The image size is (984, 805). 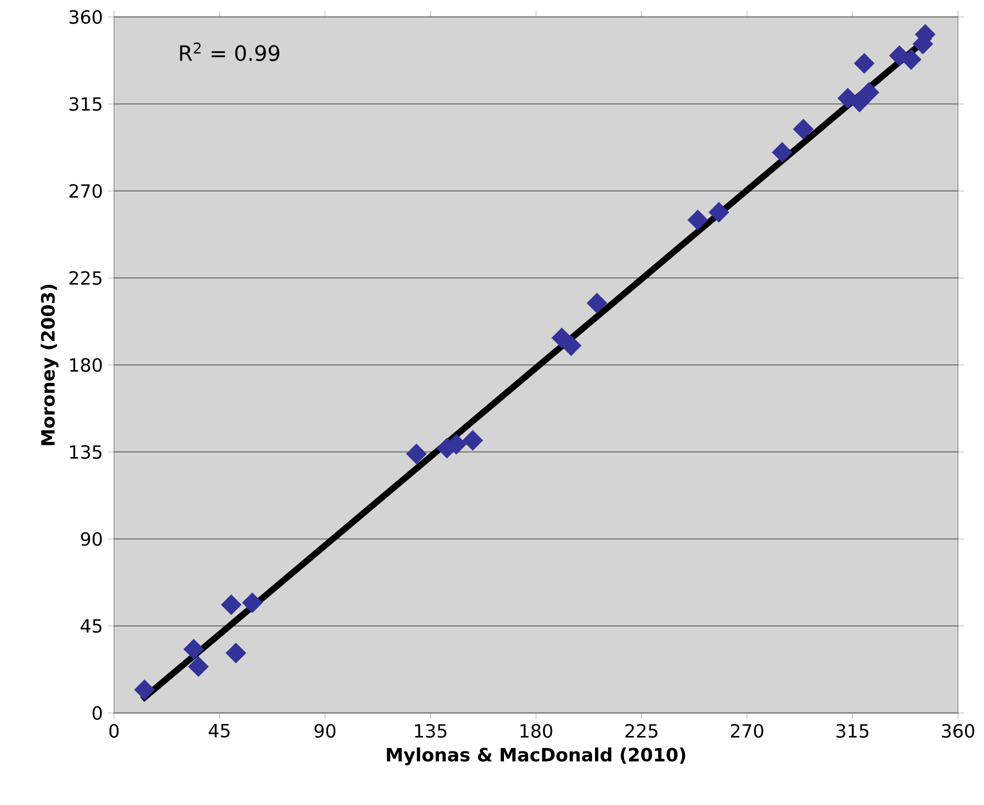 What do you see at coordinates (219, 731) in the screenshot?
I see `x-tick-label: 45` at bounding box center [219, 731].